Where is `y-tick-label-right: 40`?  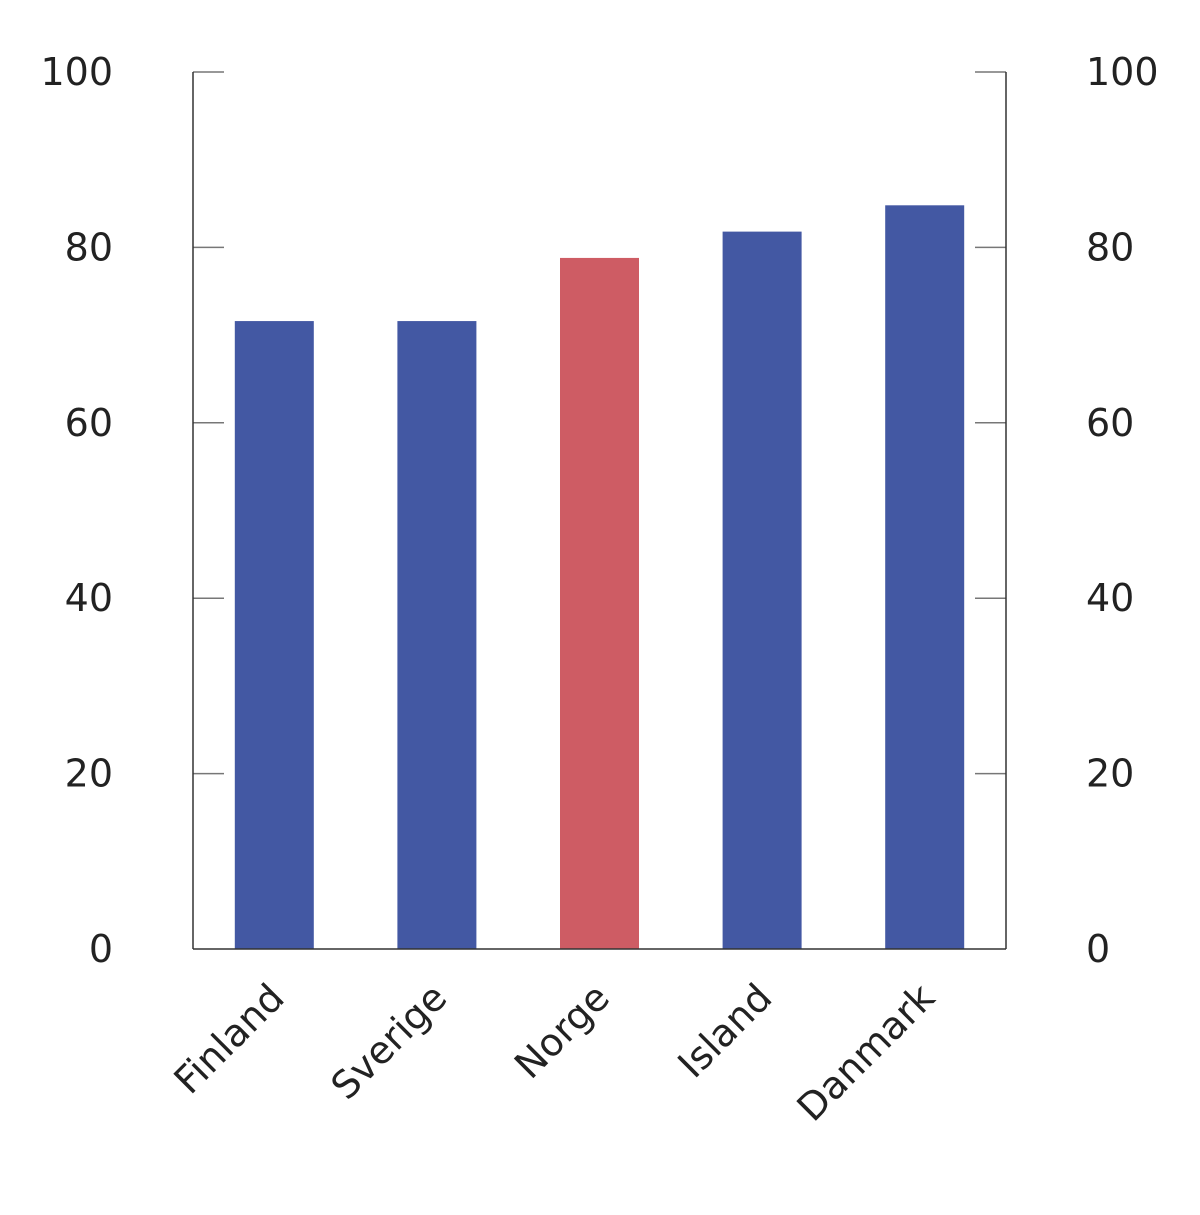
y-tick-label-right: 40 is located at coordinates (1110, 598).